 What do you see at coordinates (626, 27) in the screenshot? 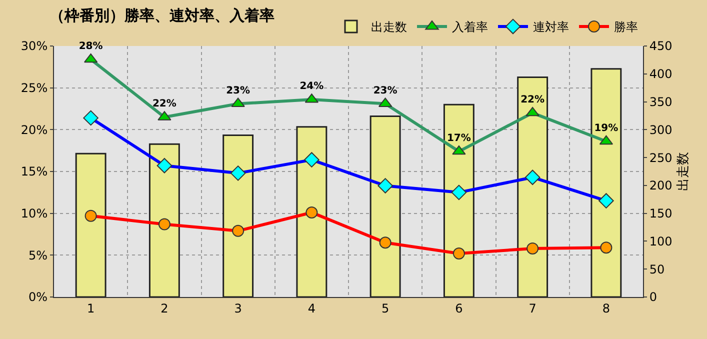
I see `legend-label: 勝率` at bounding box center [626, 27].